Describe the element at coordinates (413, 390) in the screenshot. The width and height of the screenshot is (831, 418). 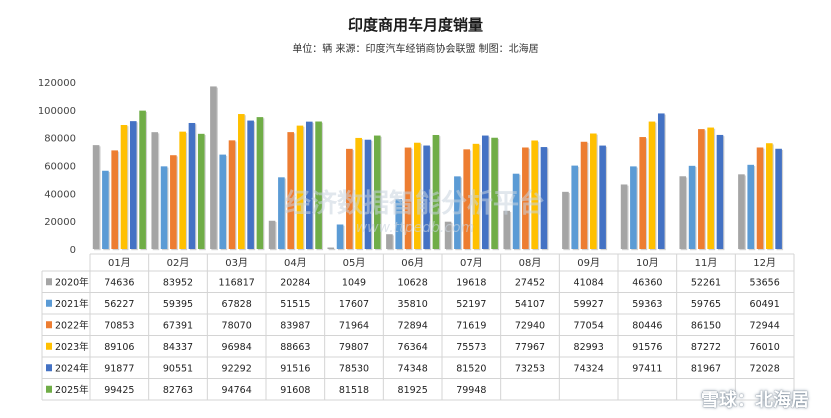
I see `data-table-cell: 81925` at that location.